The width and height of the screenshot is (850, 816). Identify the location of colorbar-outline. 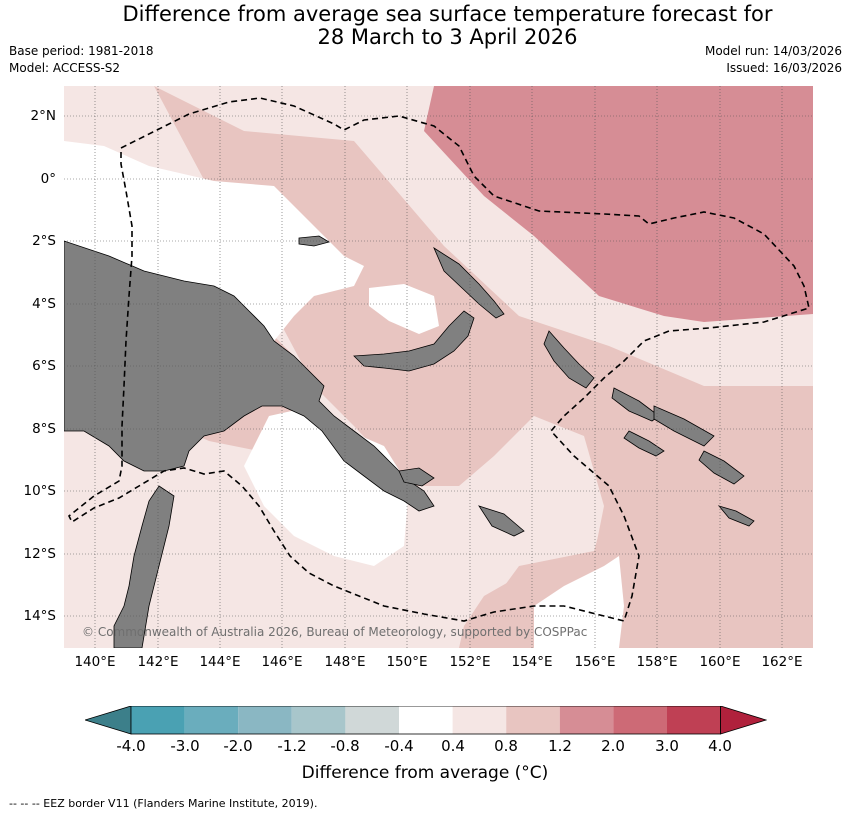
(425, 720).